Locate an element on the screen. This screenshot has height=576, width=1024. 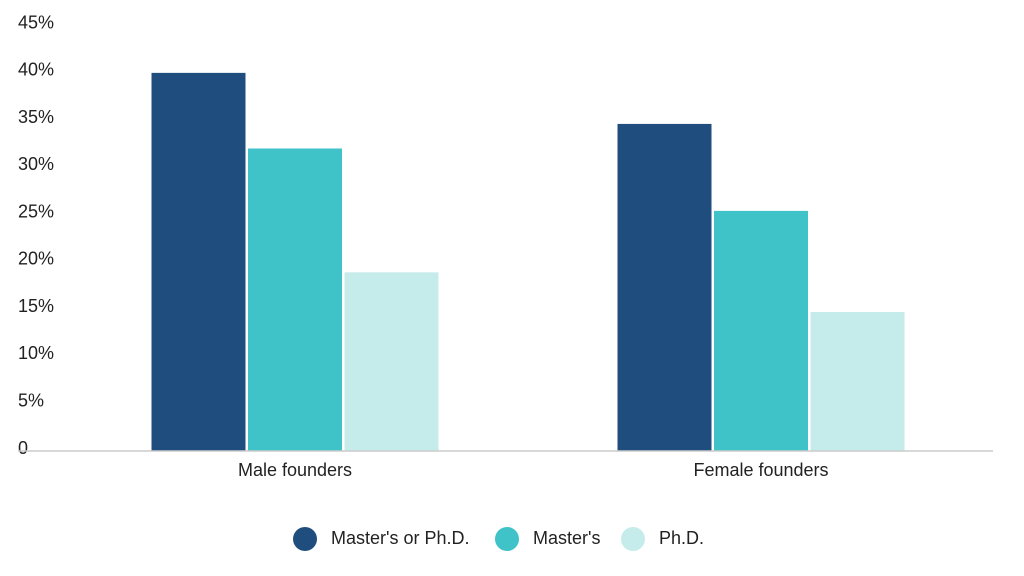
y-tick-label: 20% is located at coordinates (36, 259).